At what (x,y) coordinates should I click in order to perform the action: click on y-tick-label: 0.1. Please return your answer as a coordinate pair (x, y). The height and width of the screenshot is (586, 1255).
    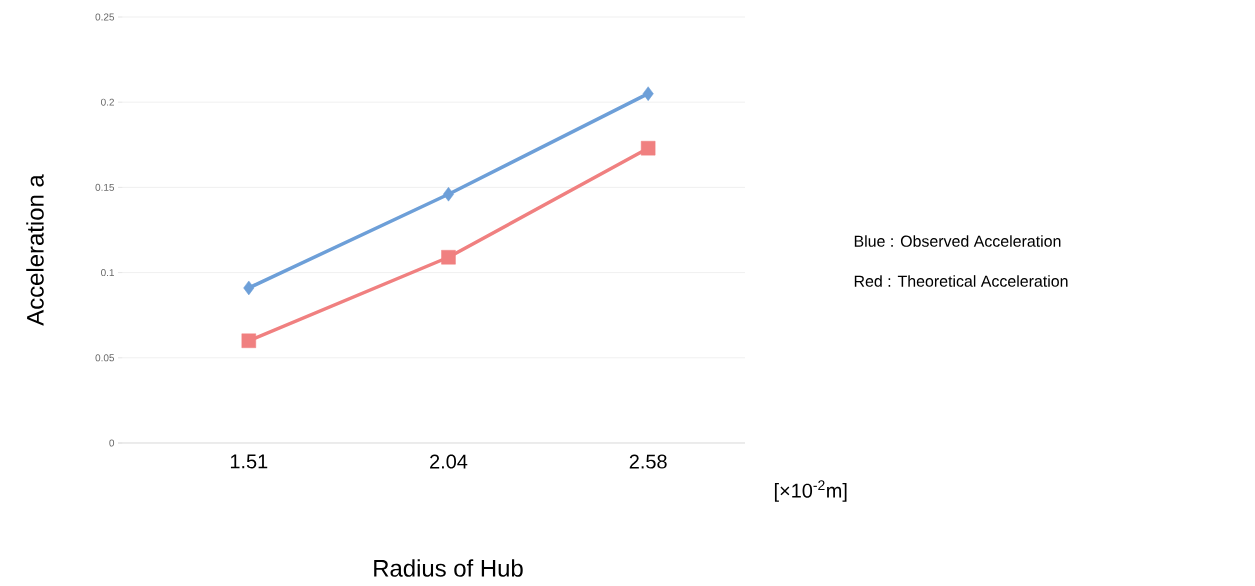
    Looking at the image, I should click on (107, 273).